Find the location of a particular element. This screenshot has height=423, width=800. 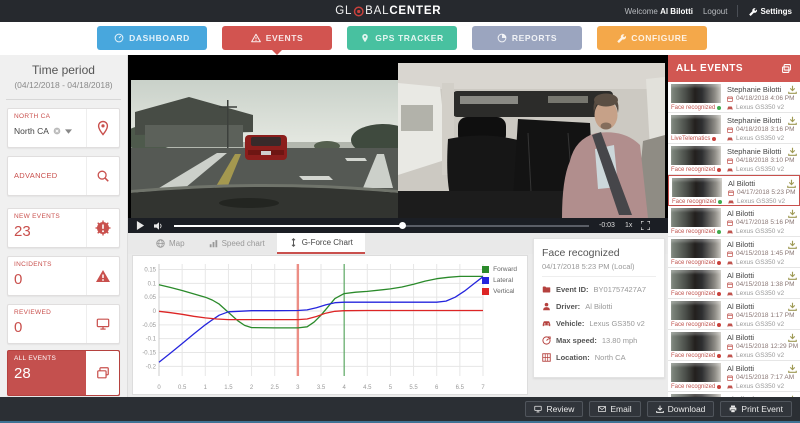

event-date: 04/18/2018 4:06 PM is located at coordinates (765, 98).